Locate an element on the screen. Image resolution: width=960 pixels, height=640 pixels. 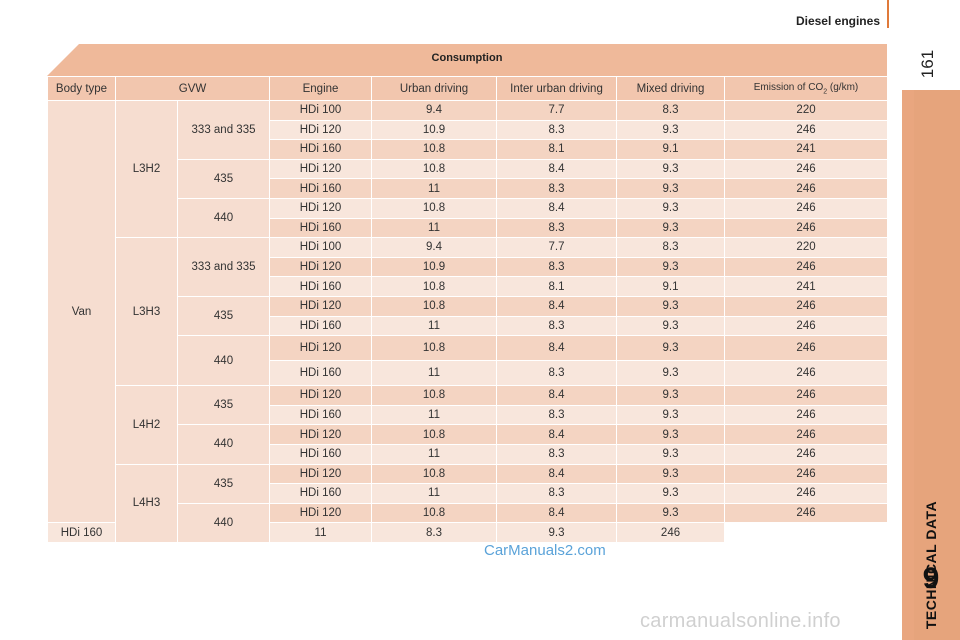
header-engine: Engine is located at coordinates (321, 88).